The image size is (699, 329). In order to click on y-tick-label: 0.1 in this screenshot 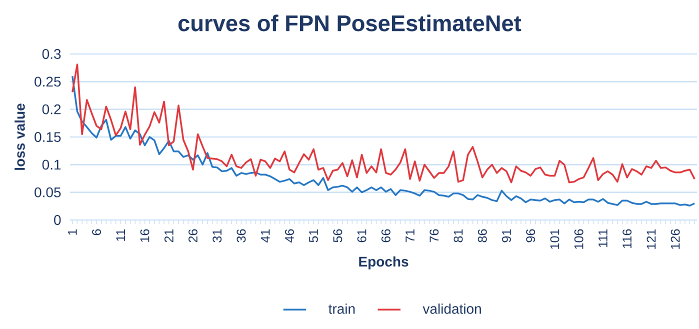, I will do `click(51, 165)`.